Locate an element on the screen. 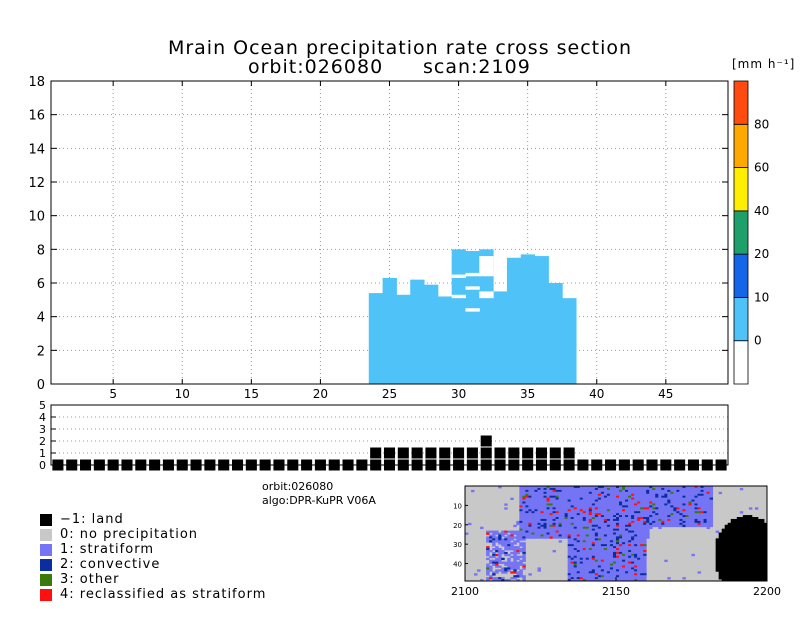 This screenshot has width=800, height=623. map-y-tick-label: 20 is located at coordinates (457, 526).